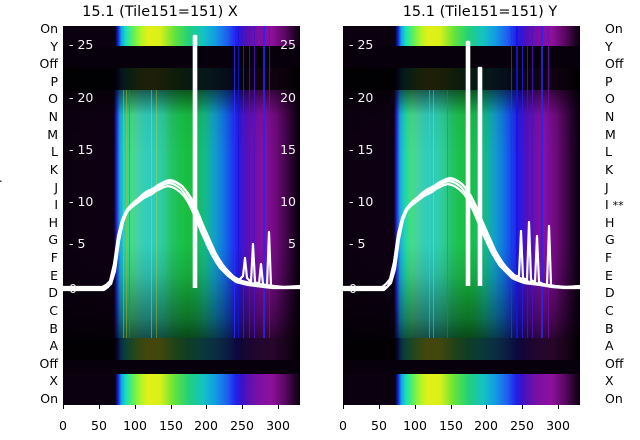 This screenshot has height=440, width=640. What do you see at coordinates (618, 206) in the screenshot?
I see `flag-marker-icon: **` at bounding box center [618, 206].